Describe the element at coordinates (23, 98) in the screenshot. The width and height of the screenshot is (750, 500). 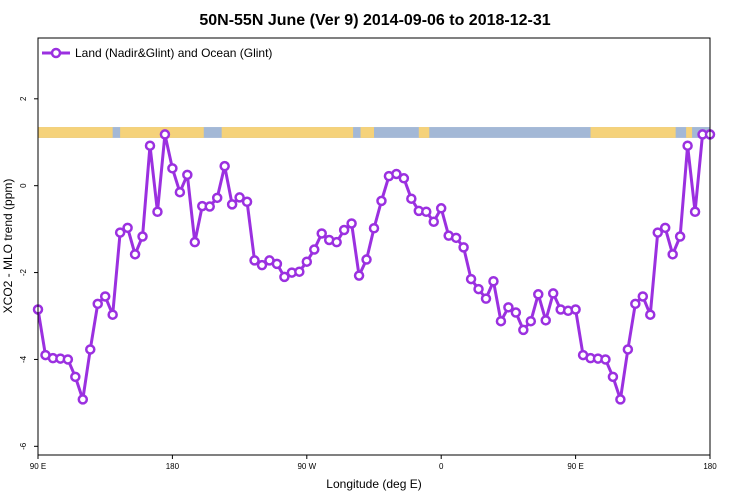
I see `y-tick-label: 2` at that location.